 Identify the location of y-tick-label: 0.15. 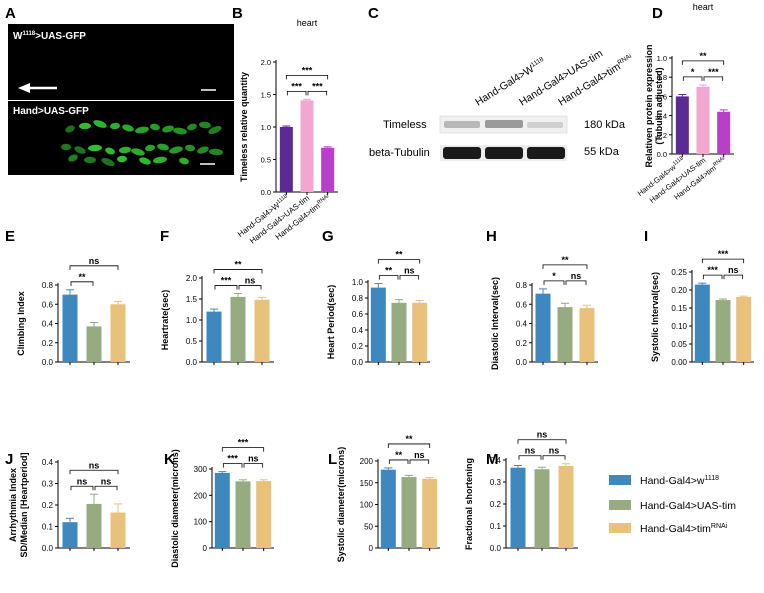
(679, 308).